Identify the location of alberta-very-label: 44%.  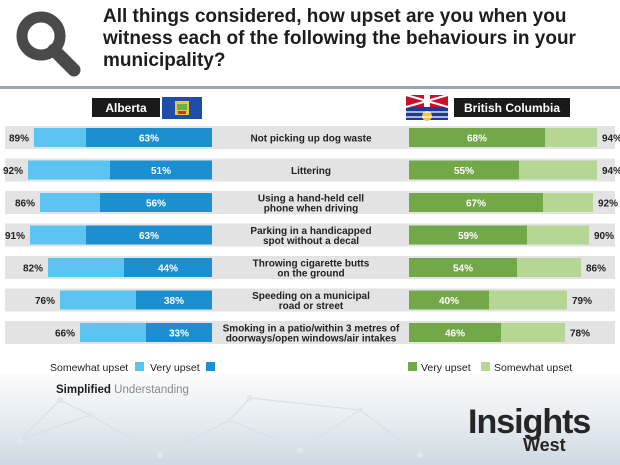
(168, 269).